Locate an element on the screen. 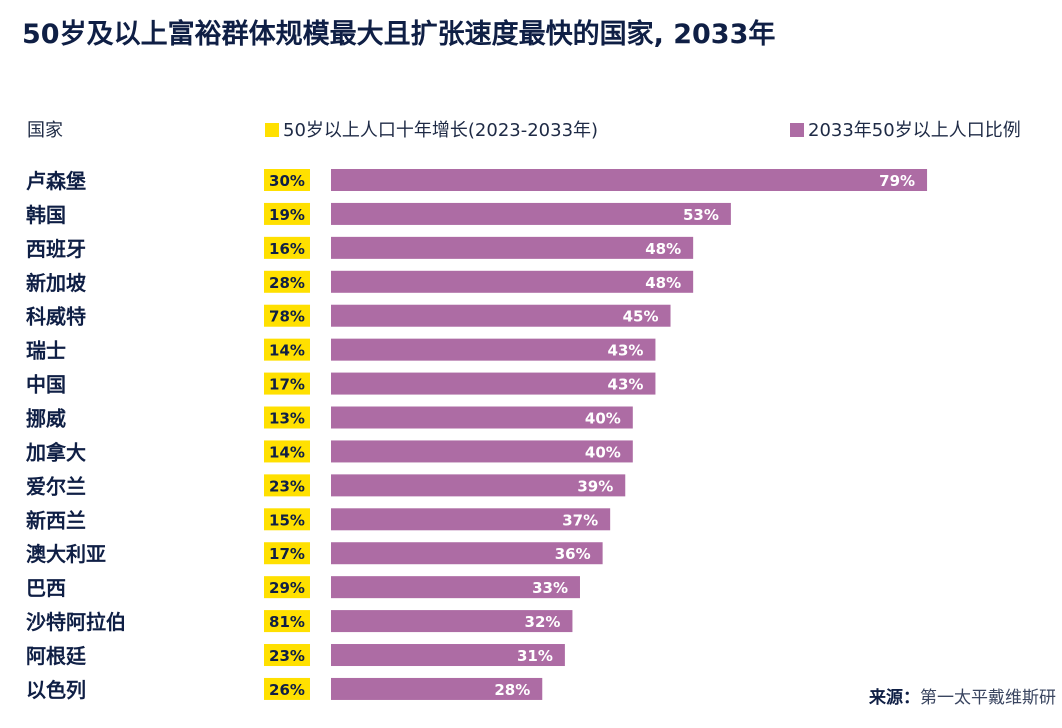 The image size is (1062, 728). category-label: 以色列 is located at coordinates (56, 690).